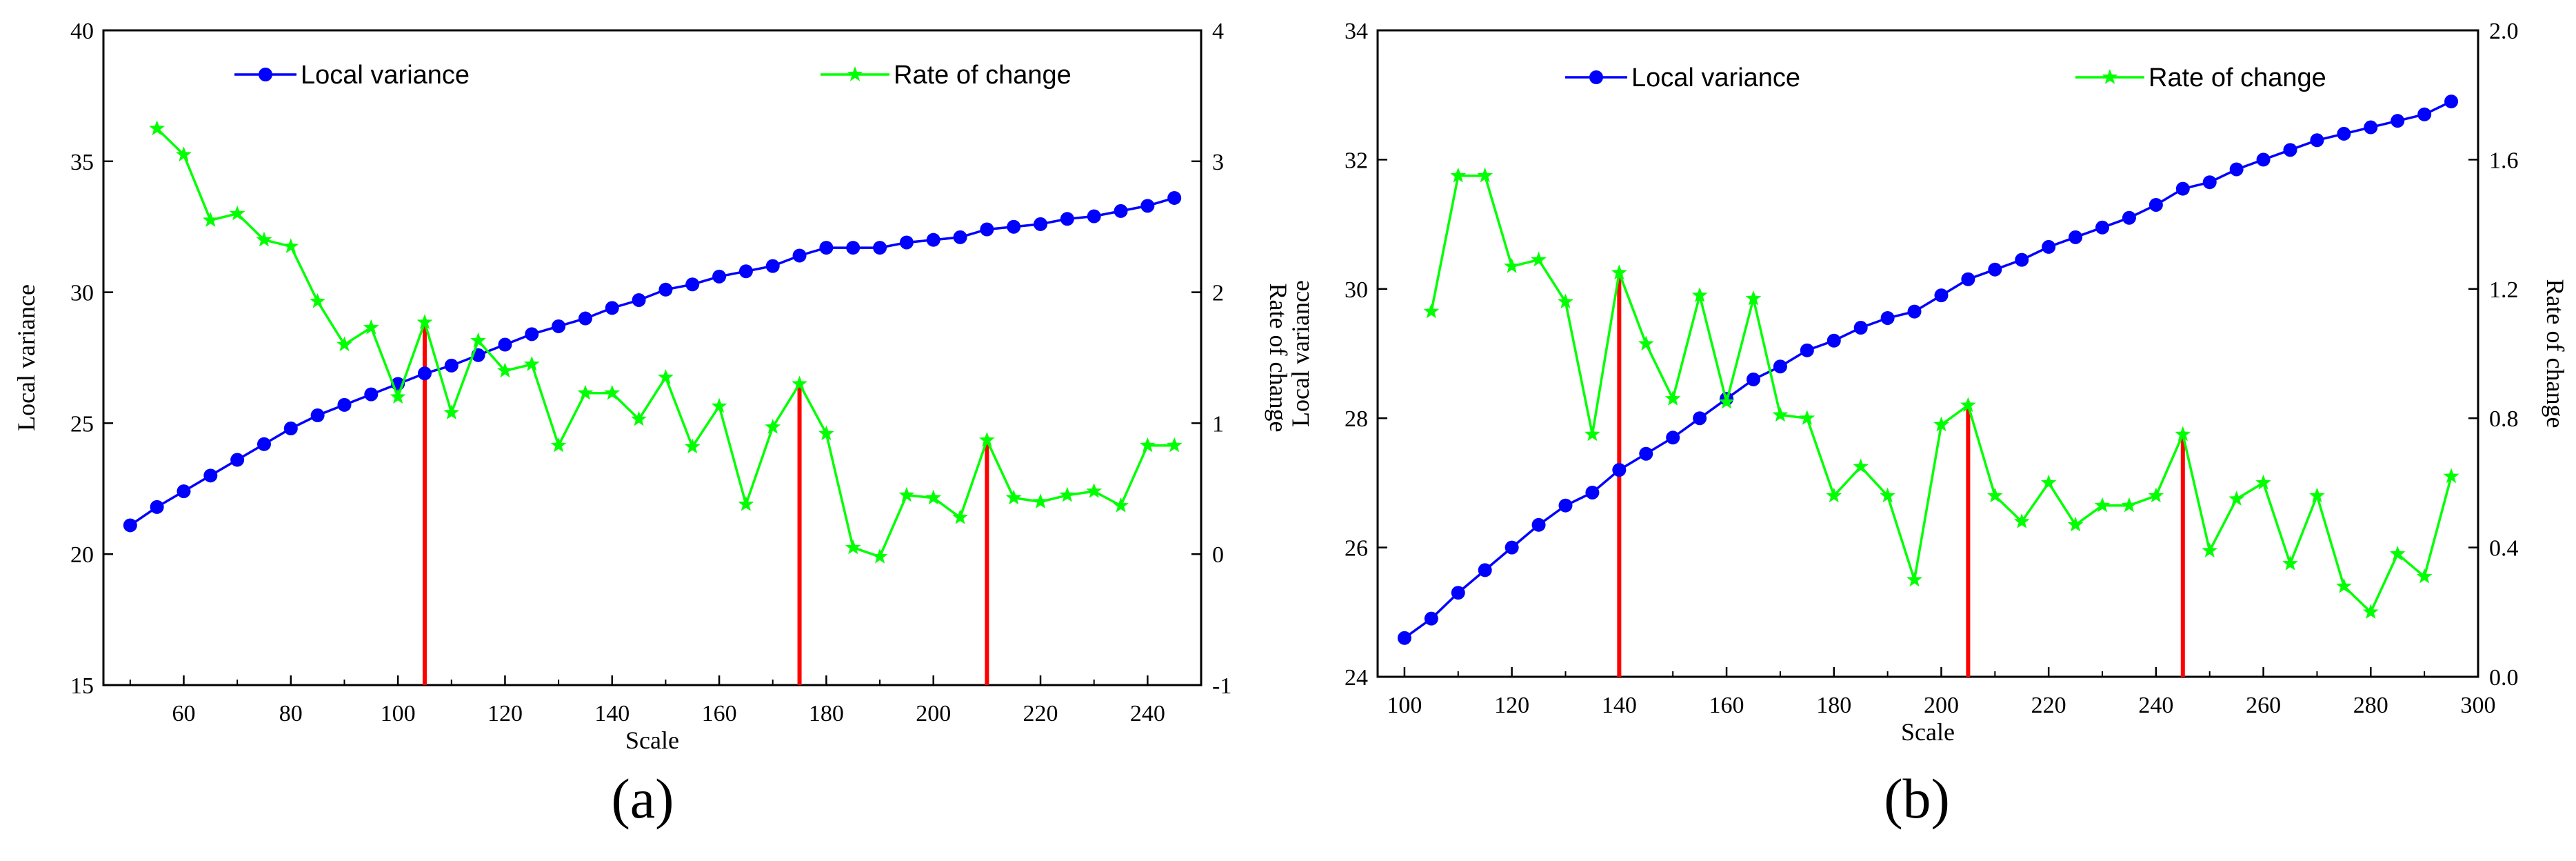  What do you see at coordinates (505, 713) in the screenshot?
I see `x-tick-label: 120` at bounding box center [505, 713].